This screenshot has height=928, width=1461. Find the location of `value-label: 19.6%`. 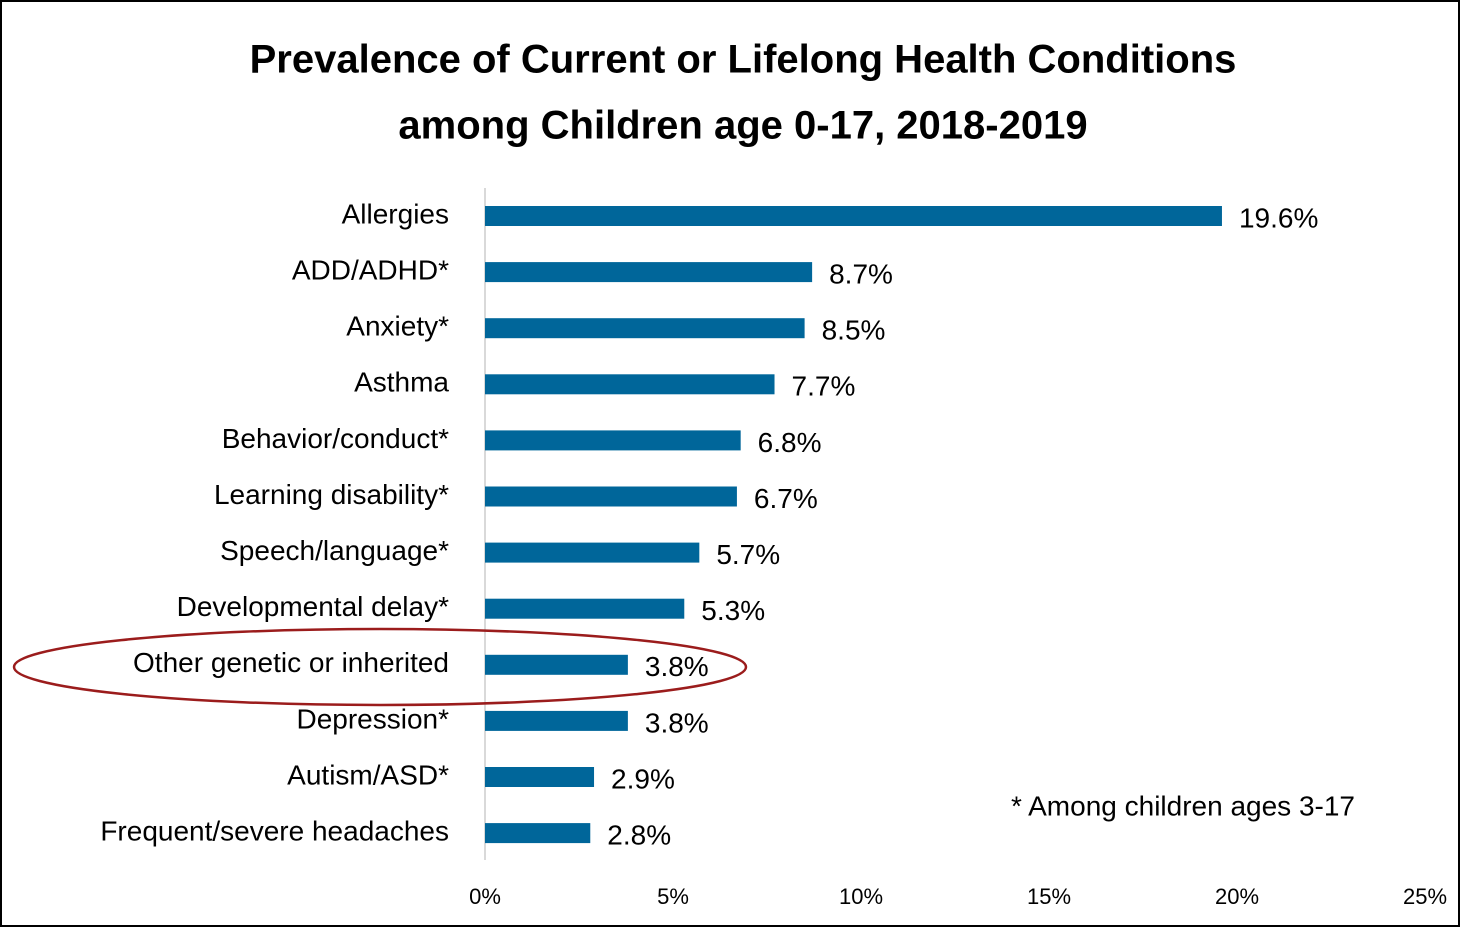

value-label: 19.6% is located at coordinates (1278, 217).